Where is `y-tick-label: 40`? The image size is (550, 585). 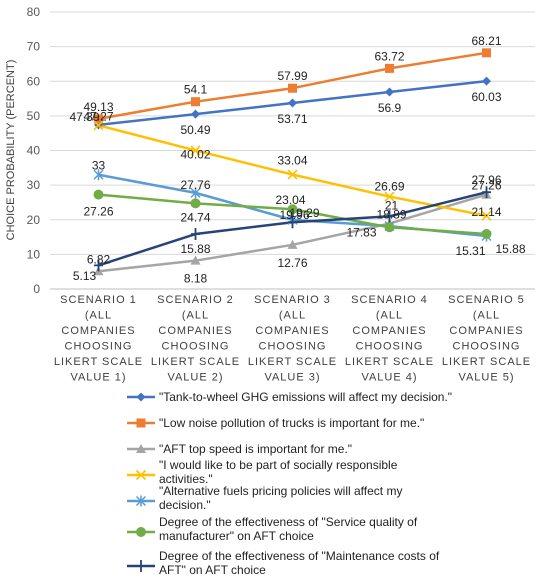
y-tick-label: 40 is located at coordinates (34, 151).